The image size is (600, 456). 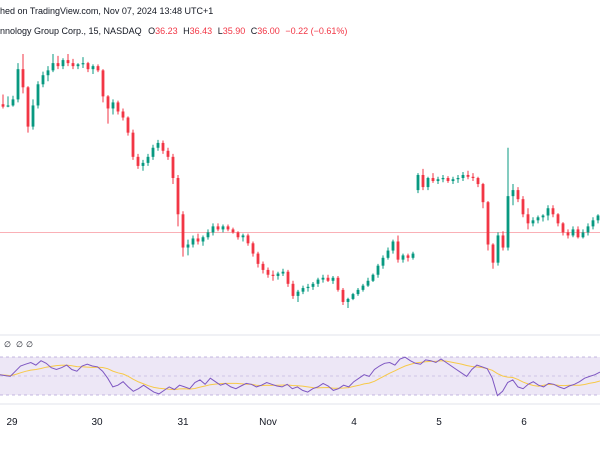 I want to click on time-tick-5: 5, so click(x=439, y=422).